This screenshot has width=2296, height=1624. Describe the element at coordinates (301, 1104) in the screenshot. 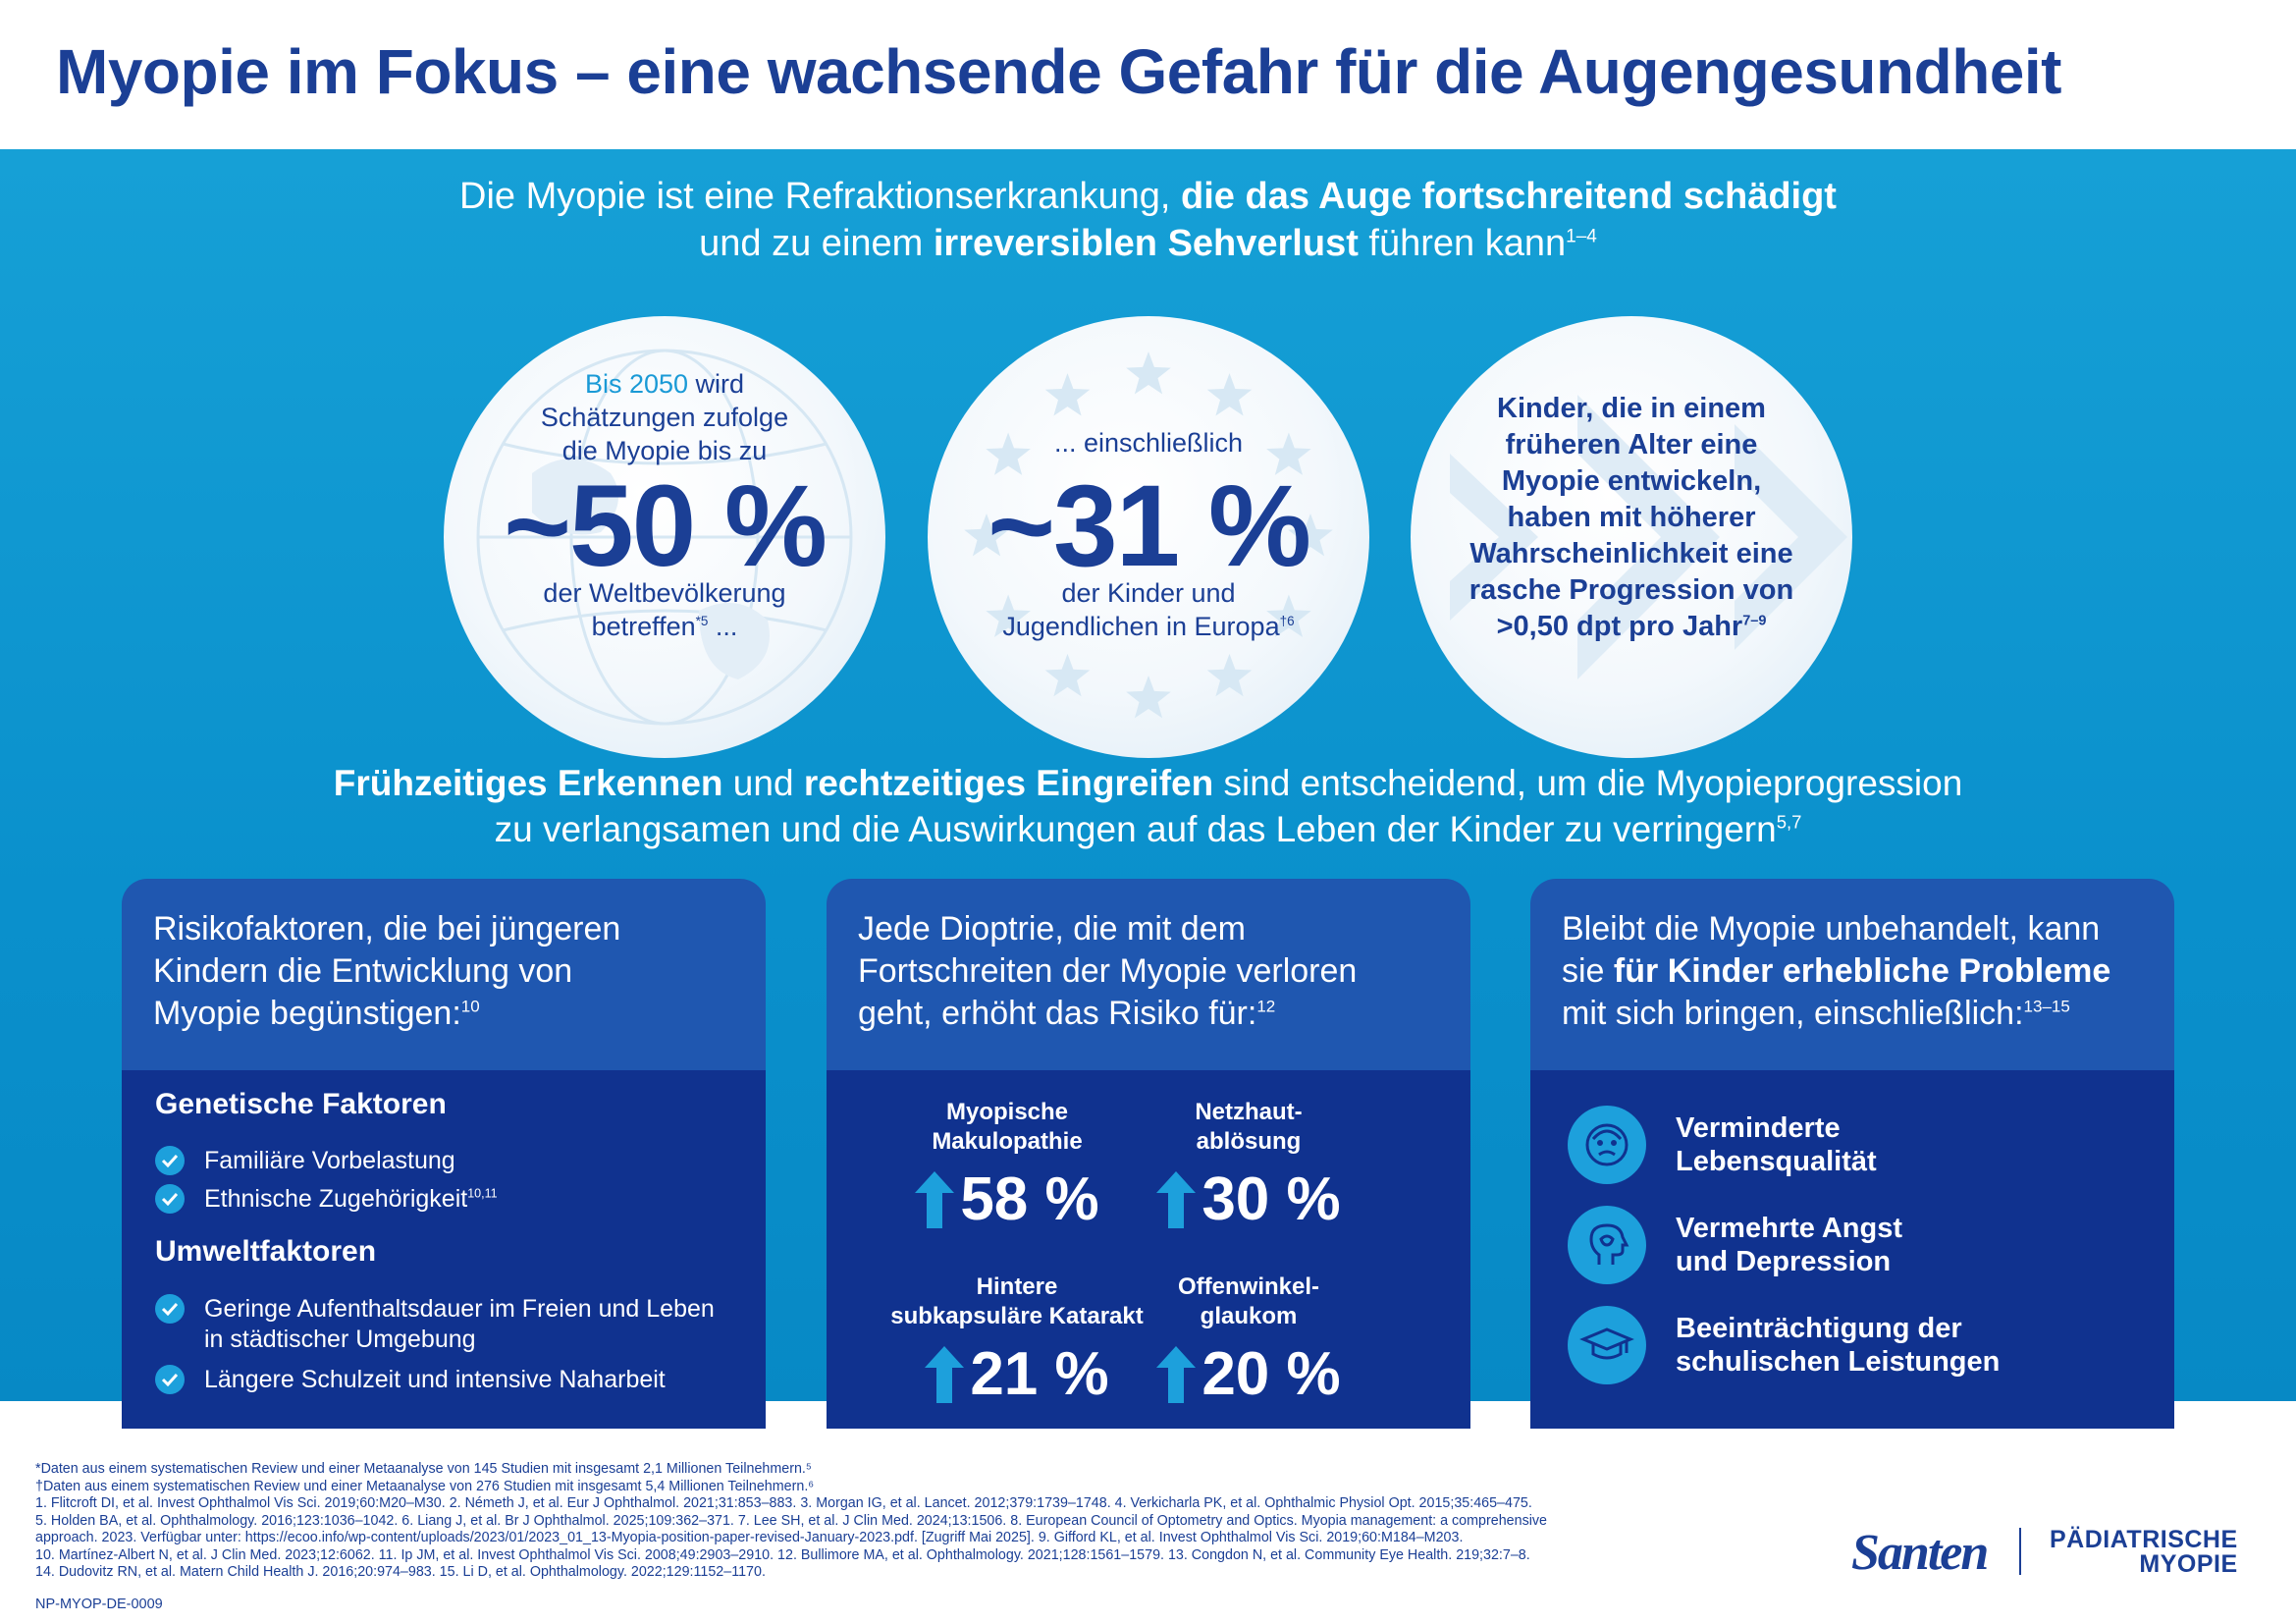

I see `genetic-factors-heading: Genetische Faktoren` at that location.